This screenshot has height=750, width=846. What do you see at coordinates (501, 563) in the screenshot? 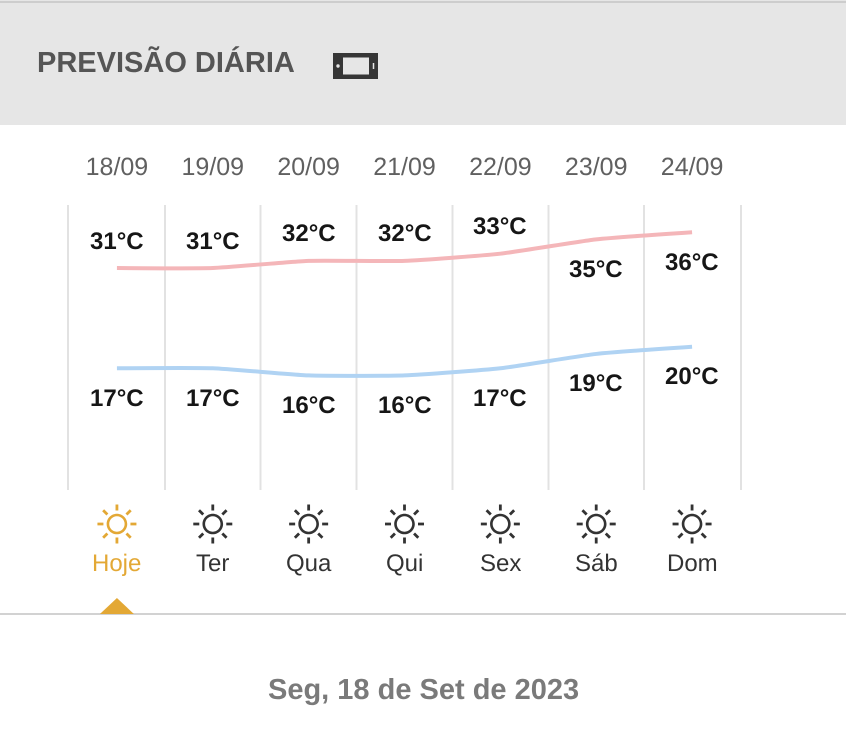
I see `text: Sex` at bounding box center [501, 563].